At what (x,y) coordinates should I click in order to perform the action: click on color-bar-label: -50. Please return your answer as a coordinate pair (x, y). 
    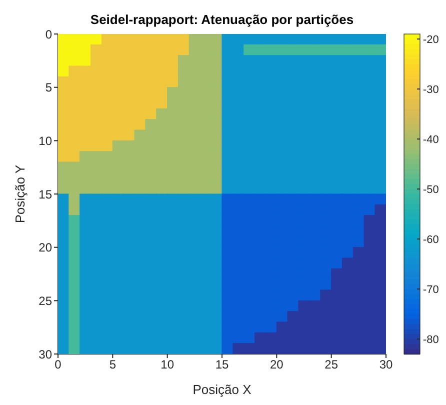
    Looking at the image, I should click on (431, 190).